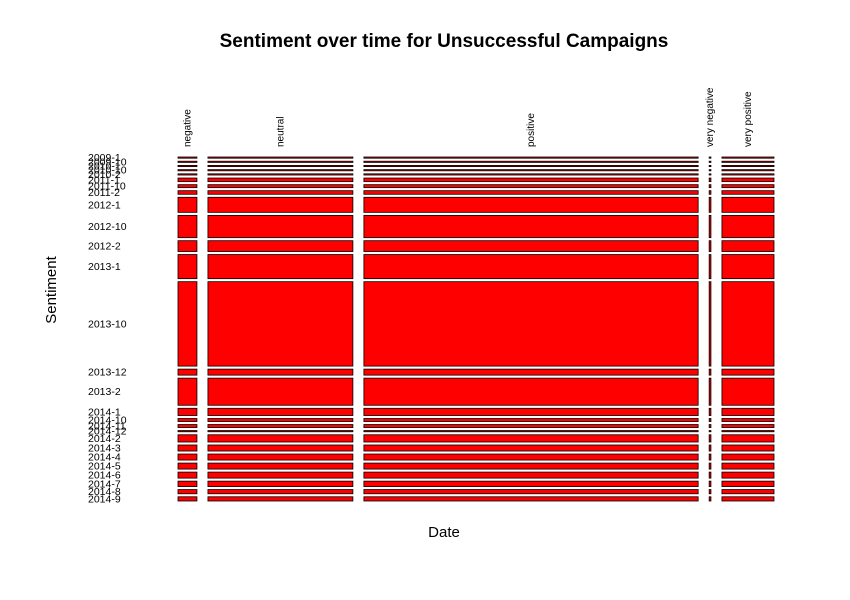 This screenshot has height=600, width=850. Describe the element at coordinates (748, 411) in the screenshot. I see `tile-2014-1-very-positive` at that location.